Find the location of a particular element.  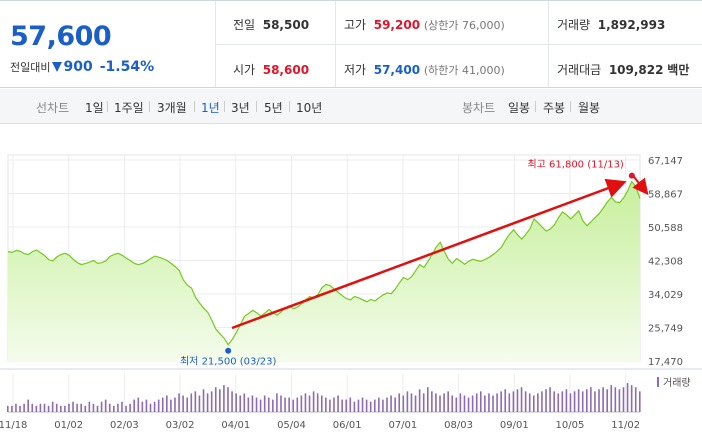

price-box: 57,600 전일대비 900 -1.54% is located at coordinates (108, 44).